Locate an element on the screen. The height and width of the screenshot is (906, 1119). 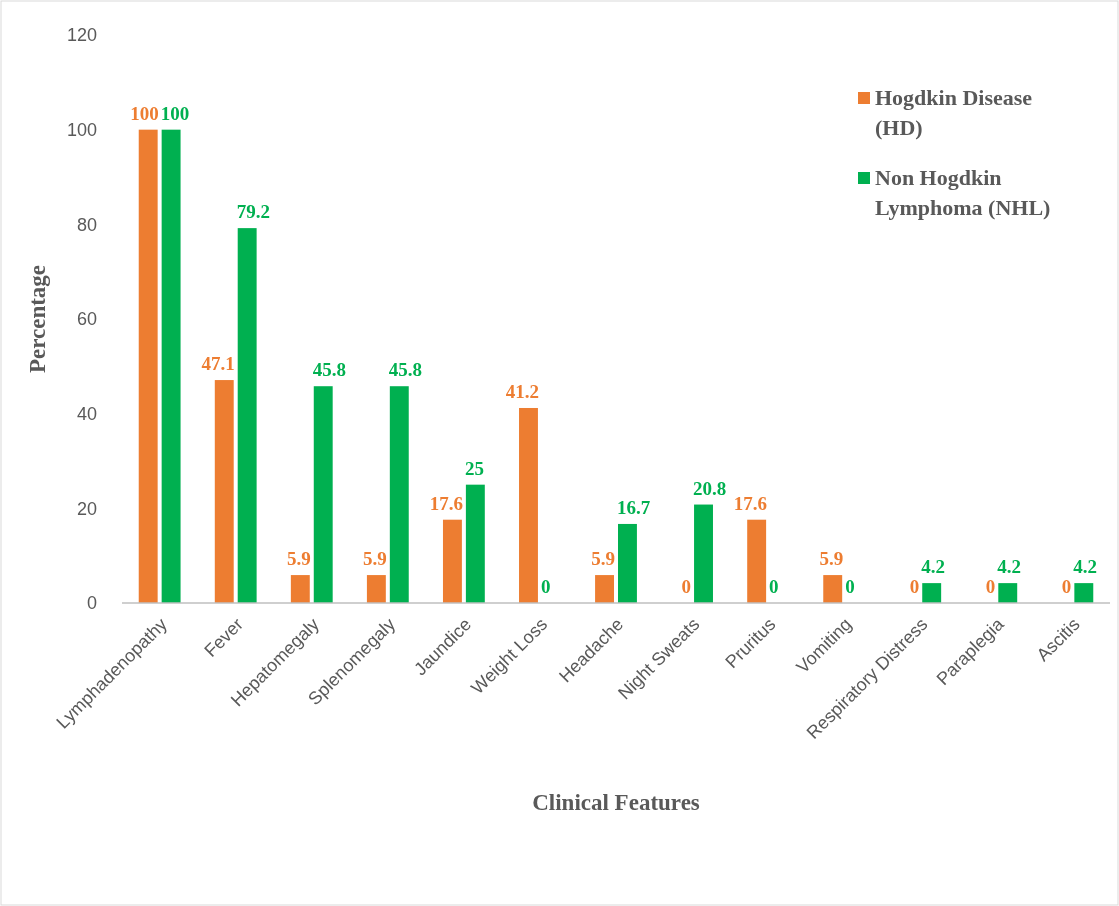
y-tick-label: 40 is located at coordinates (86, 413).